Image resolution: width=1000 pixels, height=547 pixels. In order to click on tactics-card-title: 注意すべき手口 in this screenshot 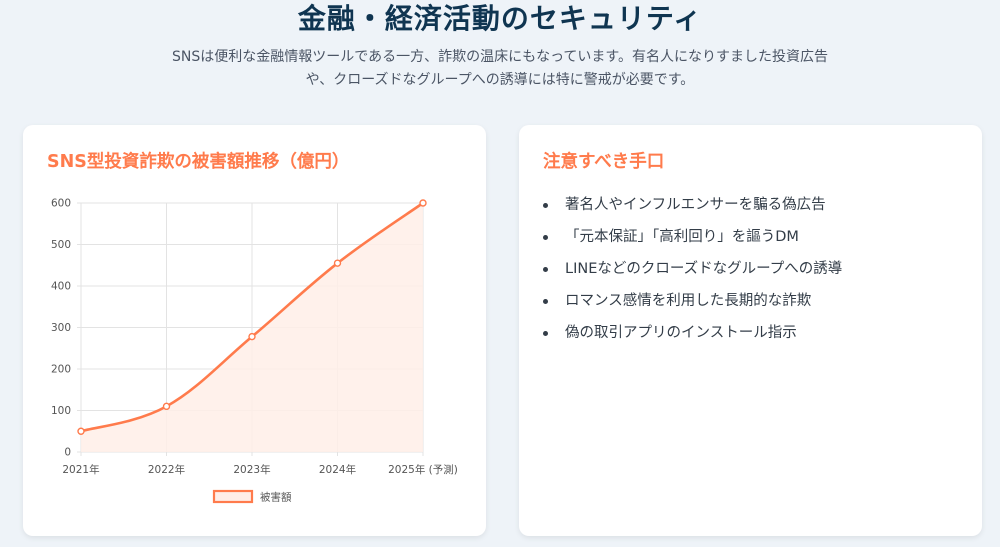, I will do `click(604, 162)`.